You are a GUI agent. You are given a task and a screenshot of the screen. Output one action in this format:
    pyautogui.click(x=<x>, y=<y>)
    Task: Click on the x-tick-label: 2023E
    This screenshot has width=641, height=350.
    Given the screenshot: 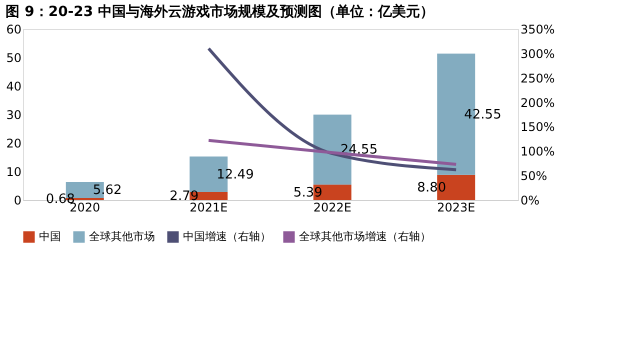 What is the action you would take?
    pyautogui.click(x=456, y=207)
    